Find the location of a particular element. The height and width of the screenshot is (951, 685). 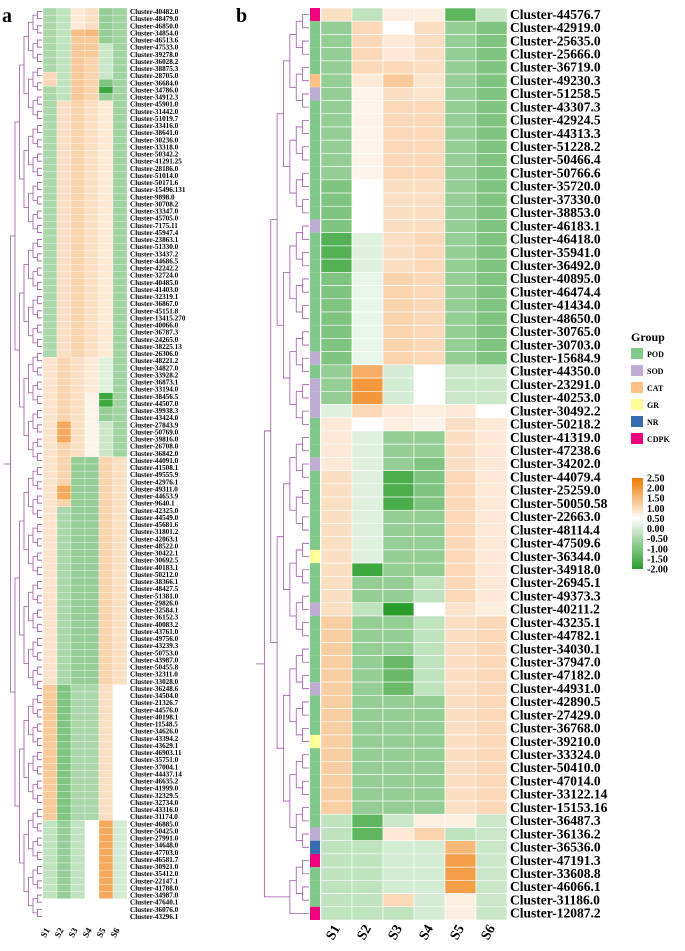

row-label: Cluster-22147.1 is located at coordinates (154, 881).